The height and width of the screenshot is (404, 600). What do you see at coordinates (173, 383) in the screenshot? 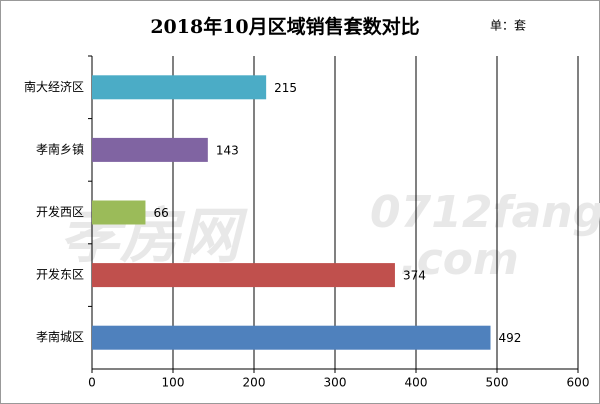
I see `x-tick-label: 100` at bounding box center [173, 383].